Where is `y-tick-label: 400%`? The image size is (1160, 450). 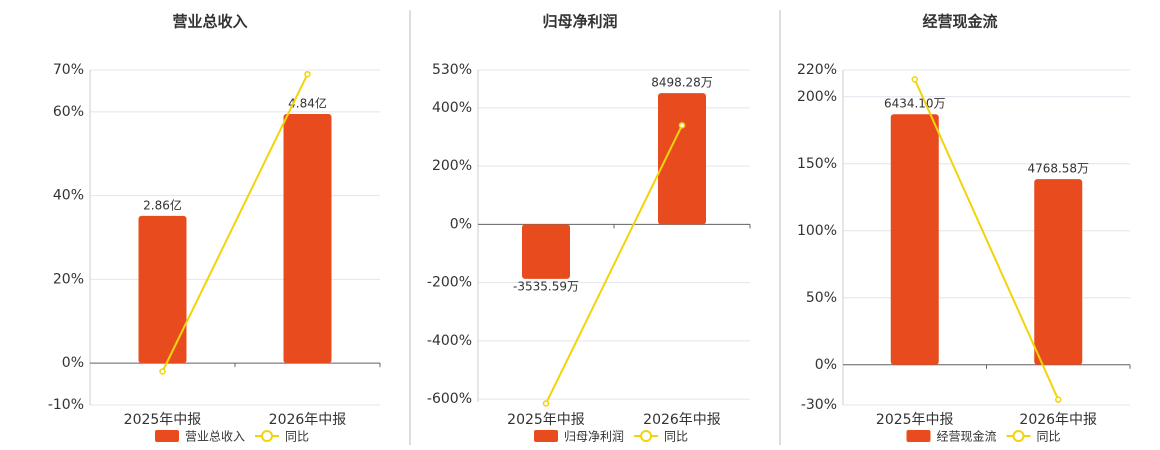
y-tick-label: 400% is located at coordinates (452, 108).